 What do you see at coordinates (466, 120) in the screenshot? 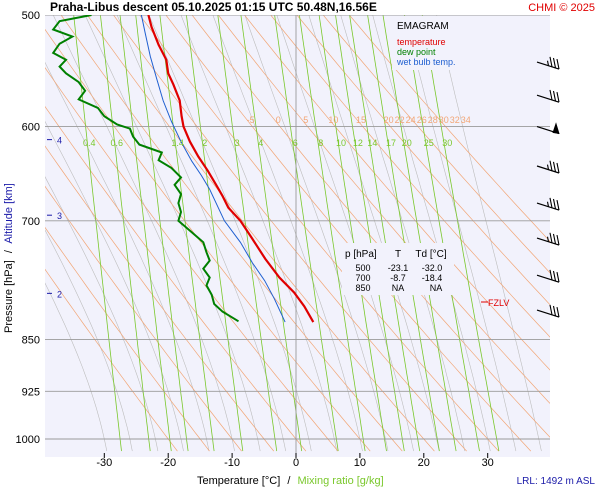
I see `dry-adiabat-label: 34` at bounding box center [466, 120].